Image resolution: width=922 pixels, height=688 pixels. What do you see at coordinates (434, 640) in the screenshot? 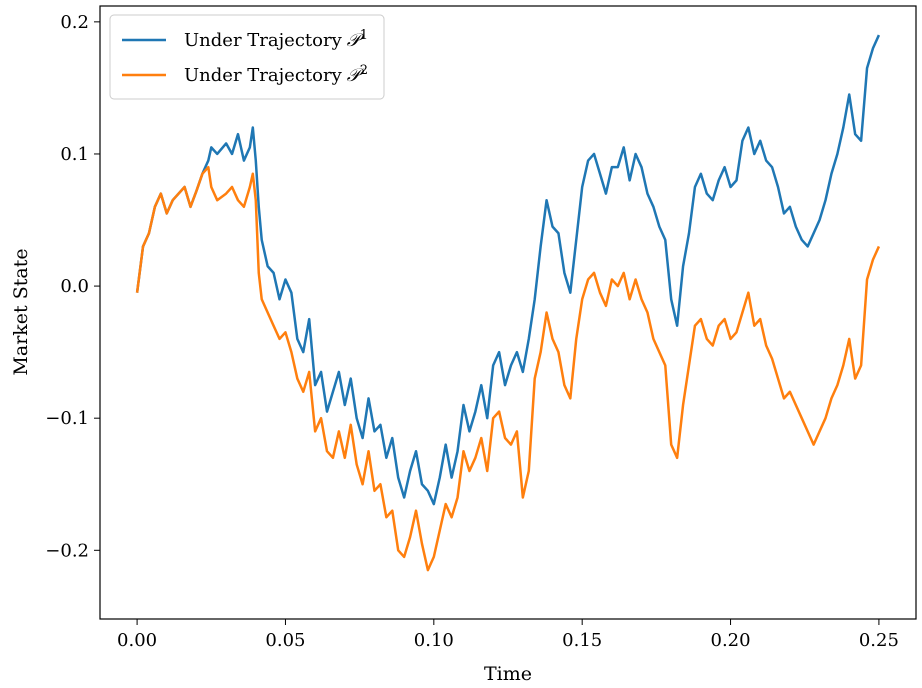
I see `x-tick-label: 0.10` at bounding box center [434, 640].